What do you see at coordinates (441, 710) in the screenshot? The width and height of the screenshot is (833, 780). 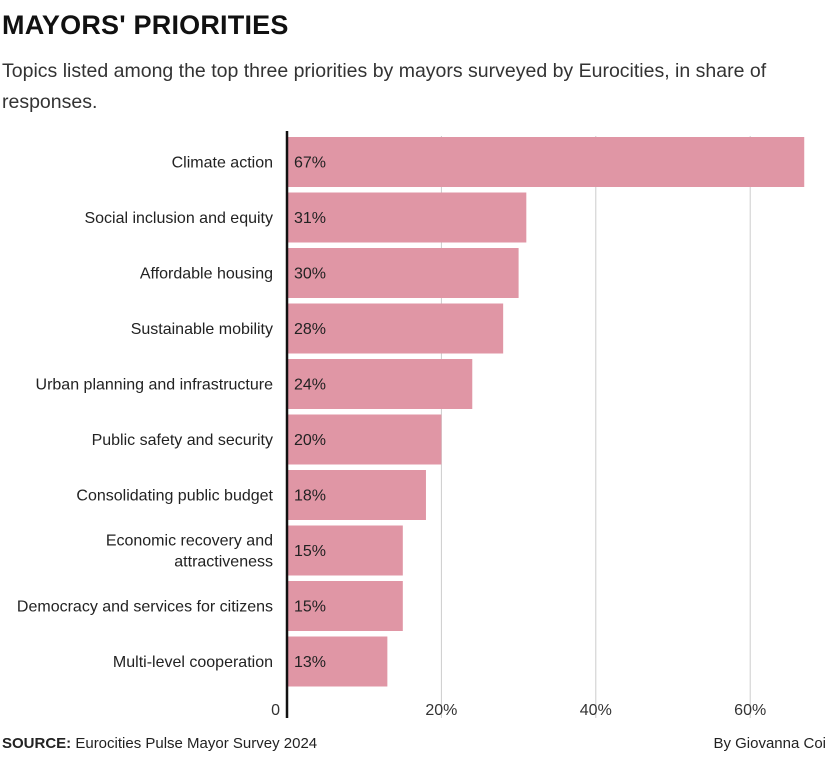 I see `x-tick-label: 20%` at bounding box center [441, 710].